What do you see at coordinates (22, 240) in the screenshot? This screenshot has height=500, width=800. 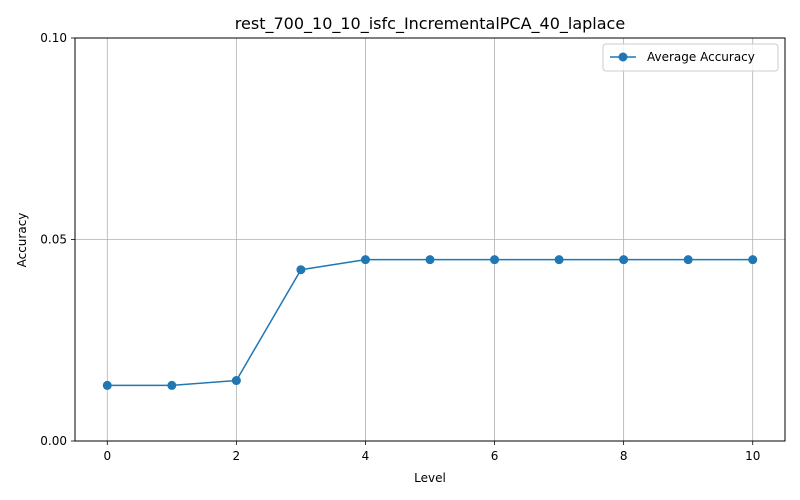 I see `y-axis-label: Accuracy` at bounding box center [22, 240].